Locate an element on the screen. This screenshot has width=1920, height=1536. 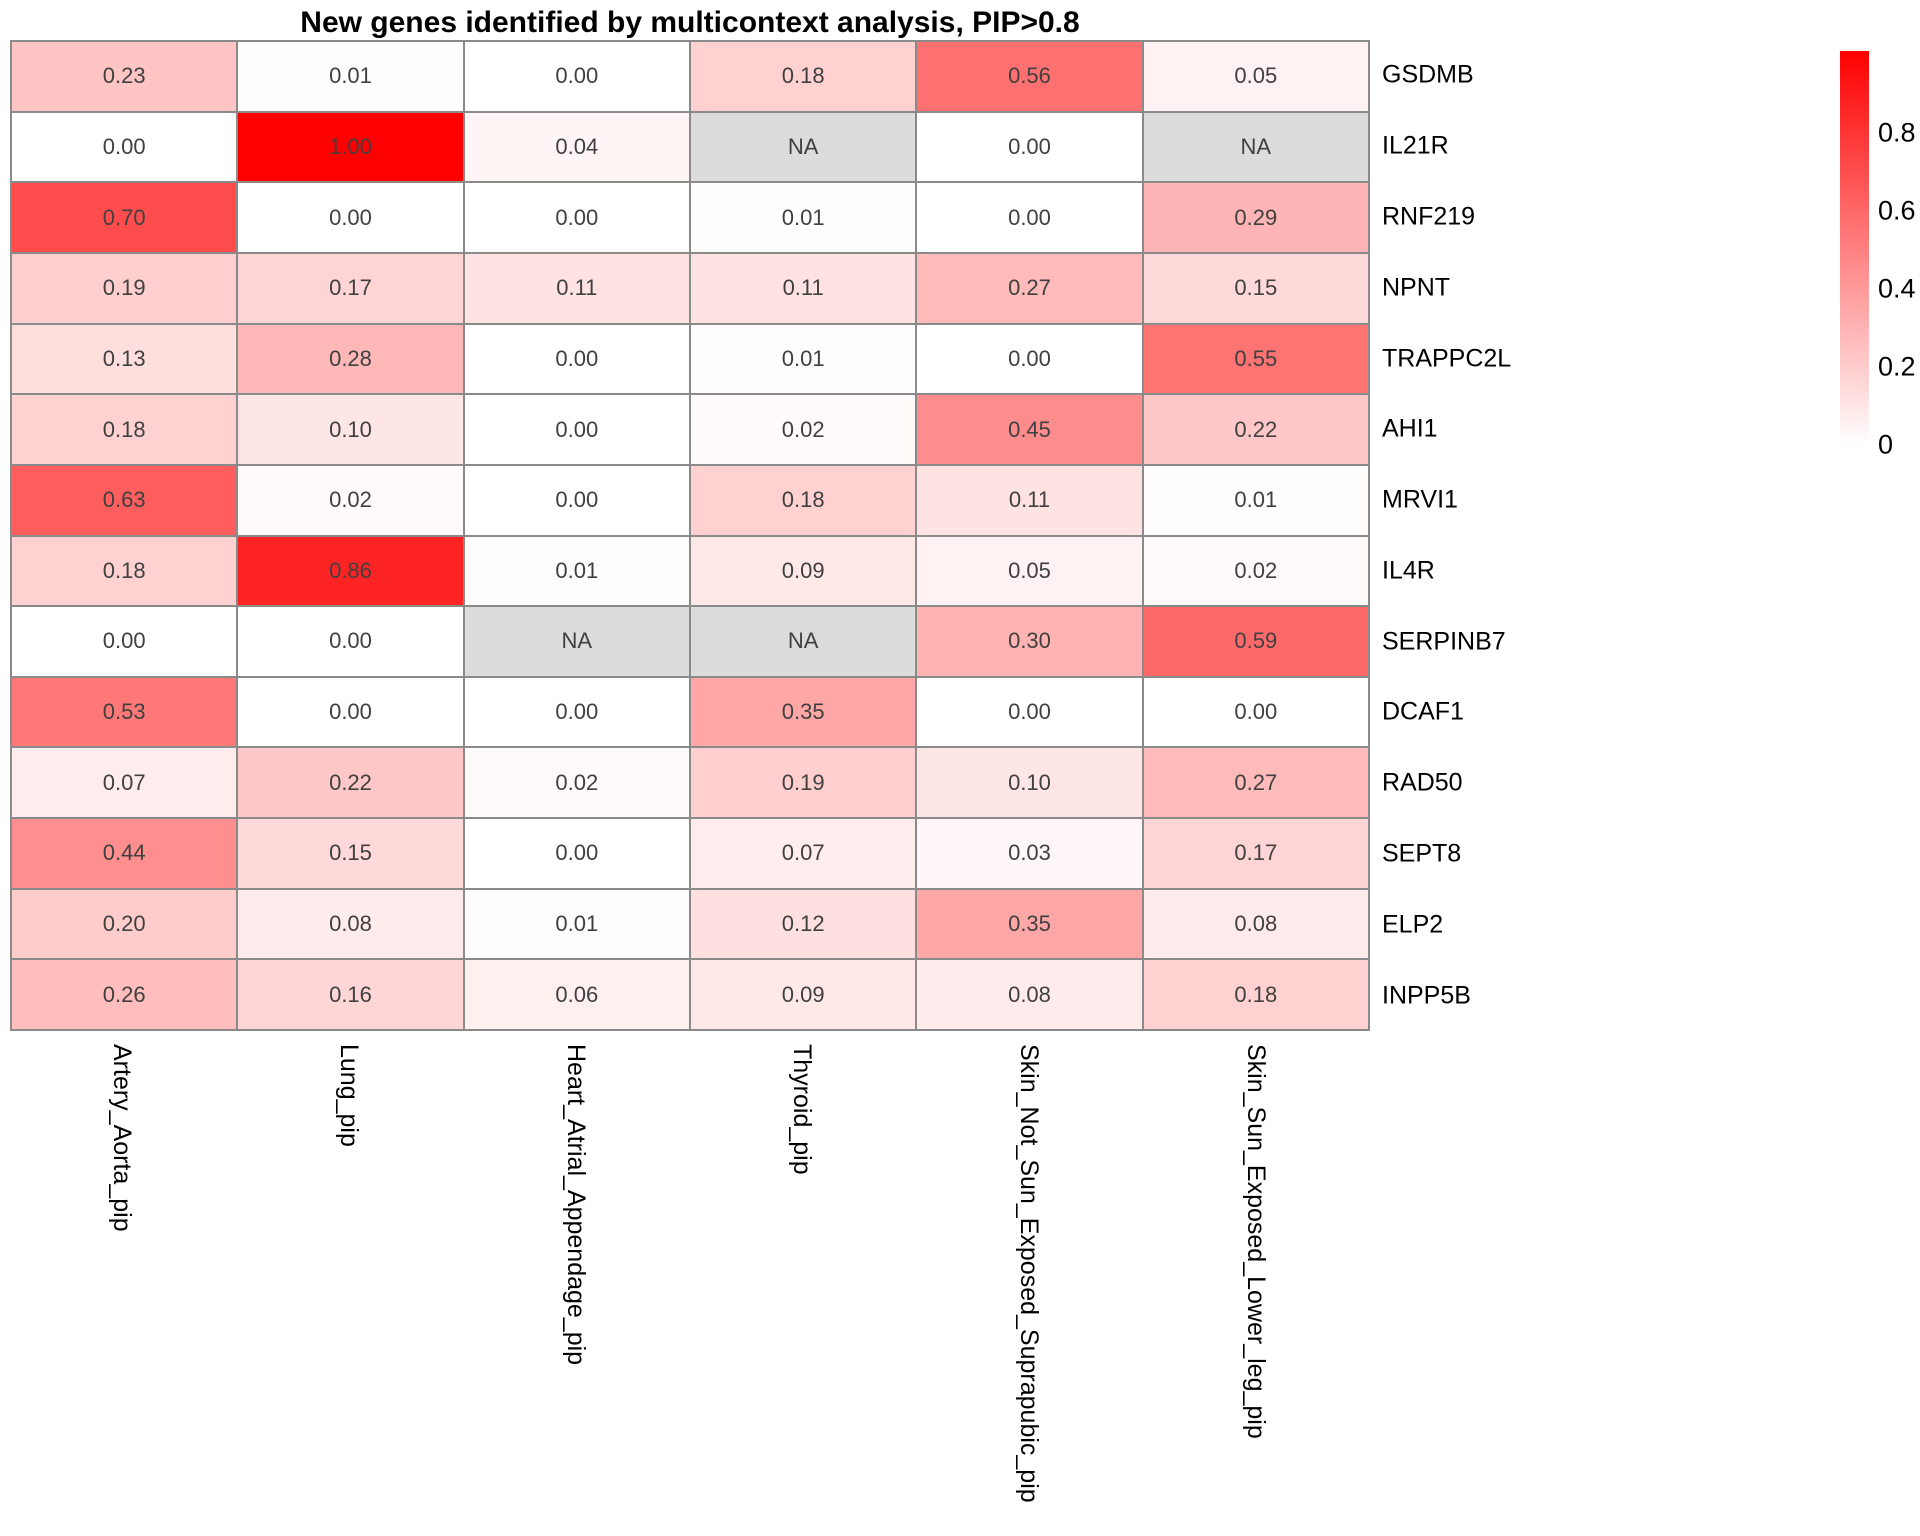
row-label: INPP5B is located at coordinates (1426, 995).